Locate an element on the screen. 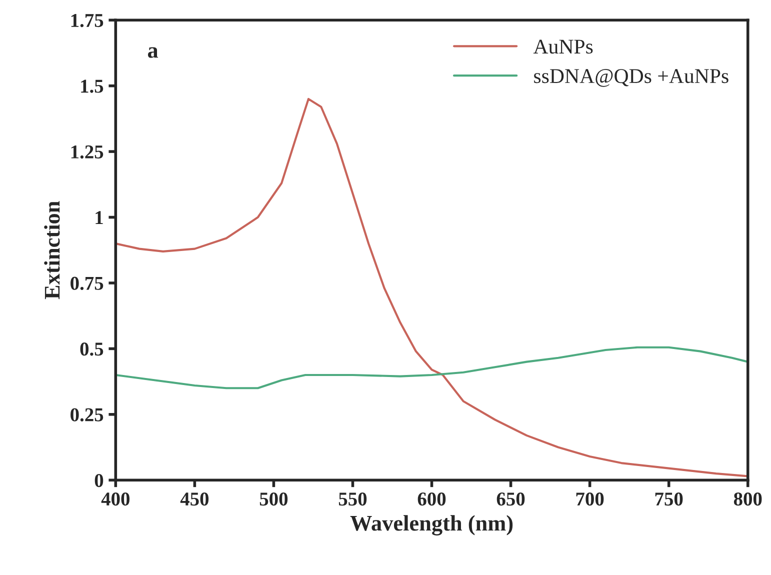 The height and width of the screenshot is (575, 771). x-tick-label: 450 is located at coordinates (194, 499).